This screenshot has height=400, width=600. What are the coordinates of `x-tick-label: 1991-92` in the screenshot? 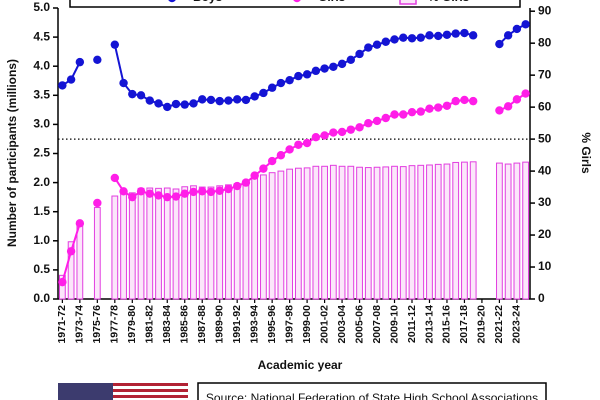 It's located at (237, 324).